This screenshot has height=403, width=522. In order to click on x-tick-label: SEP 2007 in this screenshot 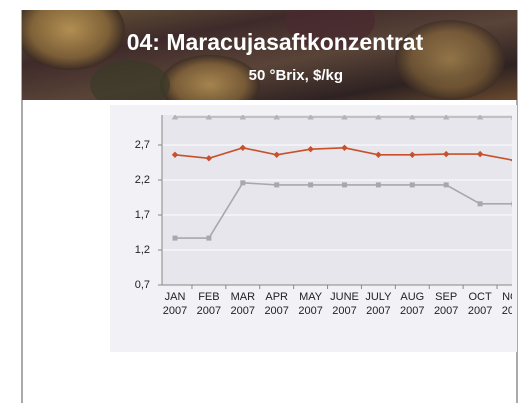, I will do `click(446, 304)`.